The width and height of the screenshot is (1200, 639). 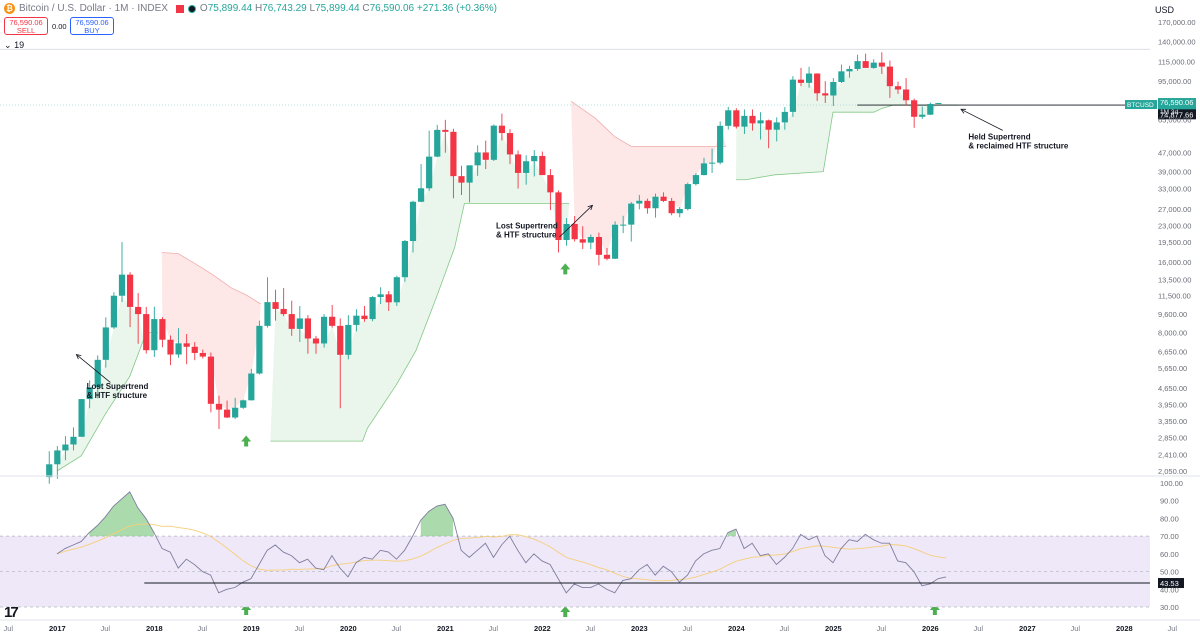 What do you see at coordinates (117, 395) in the screenshot?
I see `annotation-label: & HTF structure` at bounding box center [117, 395].